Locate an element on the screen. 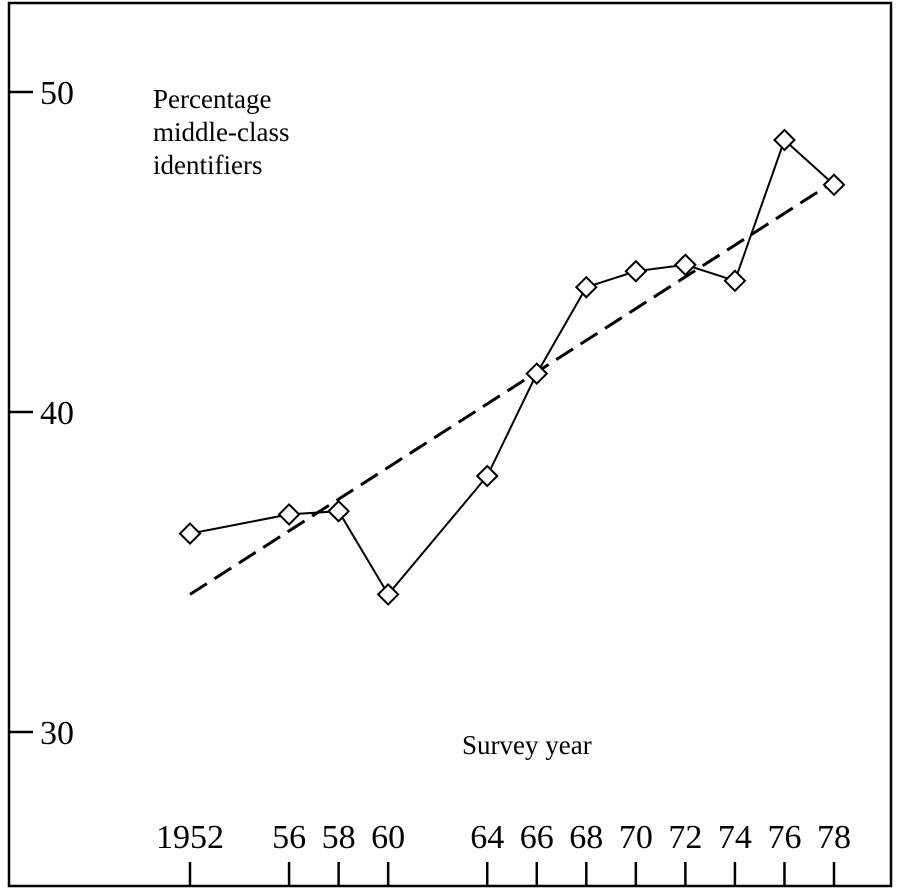  x-tick-label: 68 is located at coordinates (586, 837).